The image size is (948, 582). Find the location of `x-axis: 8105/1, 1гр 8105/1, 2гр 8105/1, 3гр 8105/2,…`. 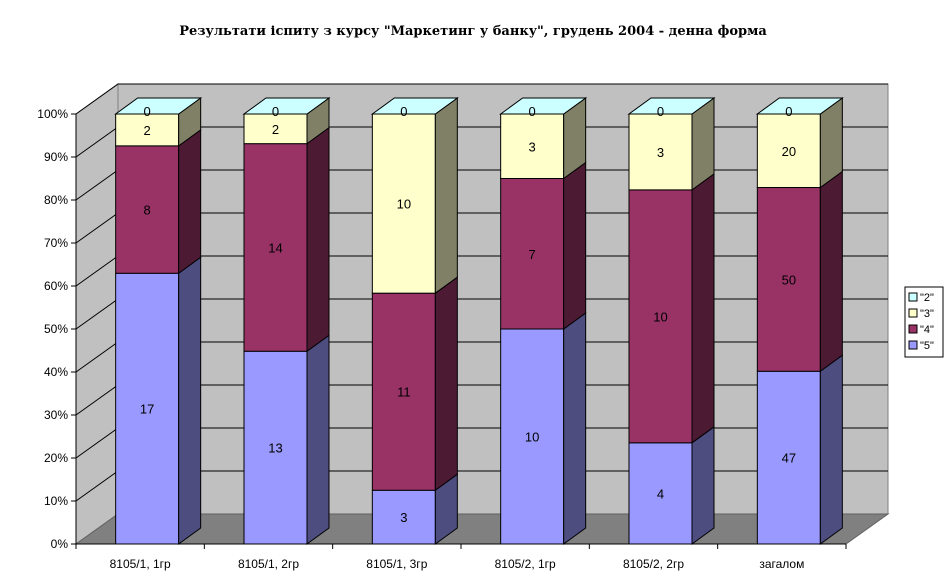

x-axis: 8105/1, 1гр 8105/1, 2гр 8105/1, 3гр 8105/2,… is located at coordinates (461, 557).